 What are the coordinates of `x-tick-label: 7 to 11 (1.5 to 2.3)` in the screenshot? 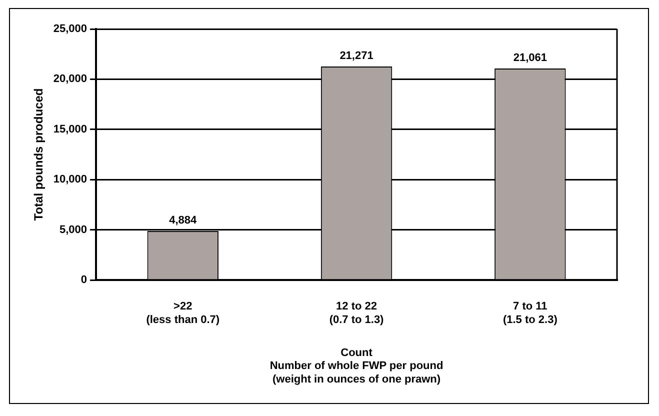 It's located at (530, 313).